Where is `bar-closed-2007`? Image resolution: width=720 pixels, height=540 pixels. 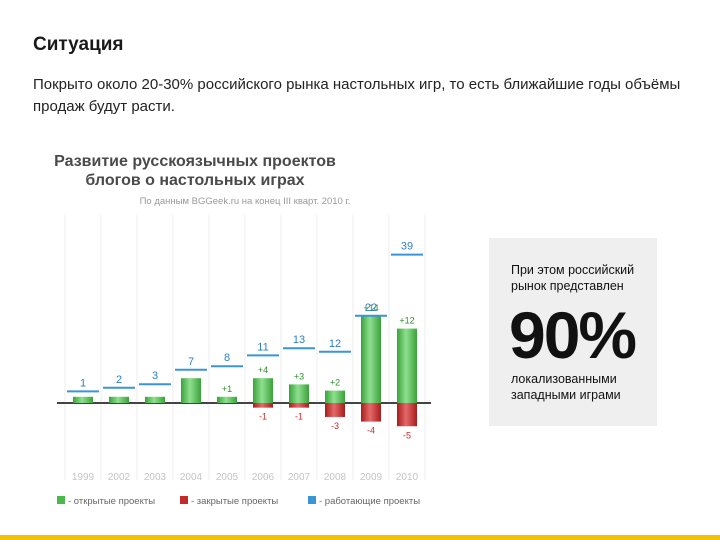 bar-closed-2007 is located at coordinates (299, 405).